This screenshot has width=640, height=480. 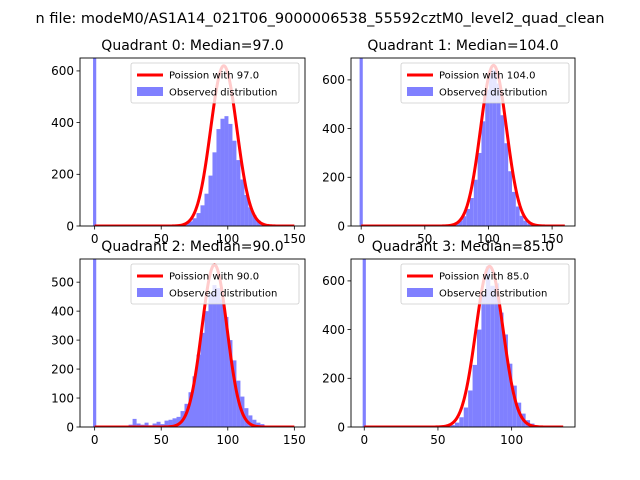 I want to click on quadrant-0-axes-frame, so click(x=192, y=142).